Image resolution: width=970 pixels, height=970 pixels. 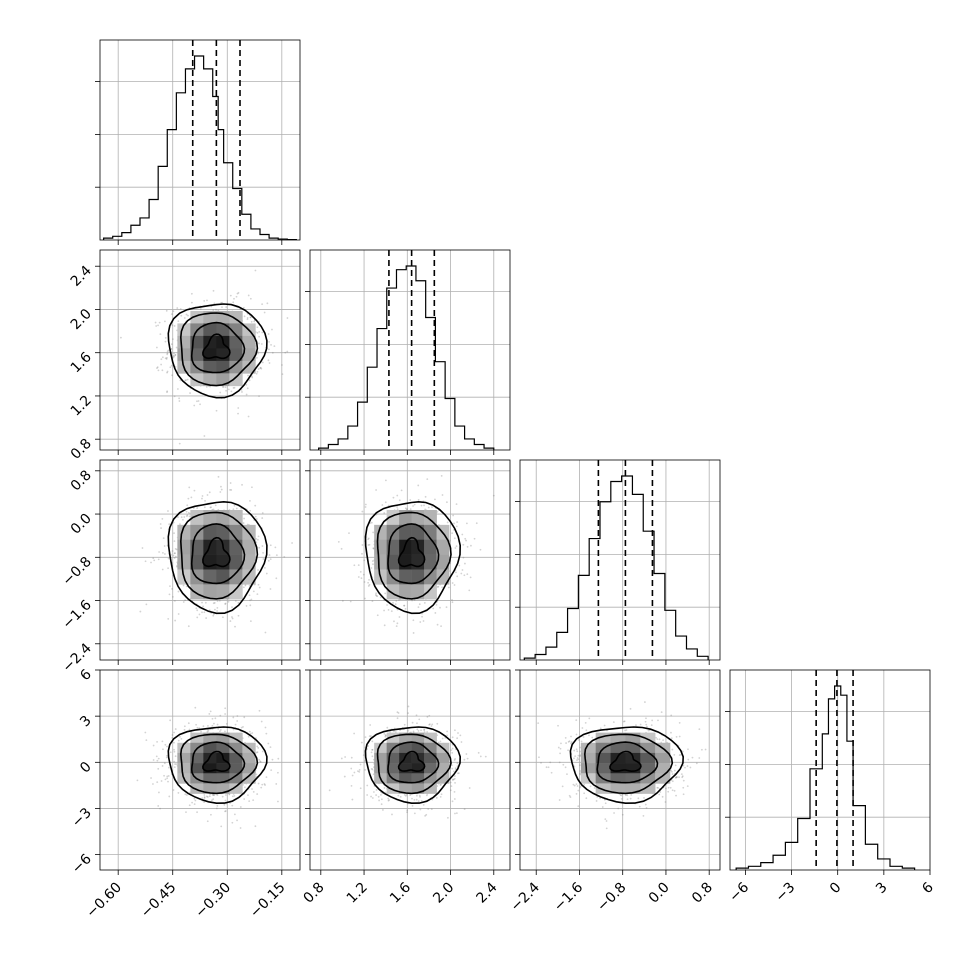 I want to click on panel-2-0: −2.4 −1.6 −0.8 0.0 0.8, so click(x=180, y=567).